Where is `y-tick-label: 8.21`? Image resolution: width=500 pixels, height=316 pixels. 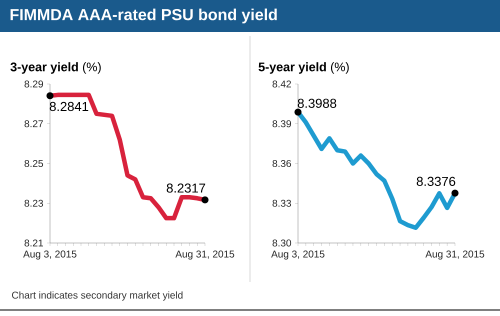
y-tick-label: 8.21 is located at coordinates (33, 243).